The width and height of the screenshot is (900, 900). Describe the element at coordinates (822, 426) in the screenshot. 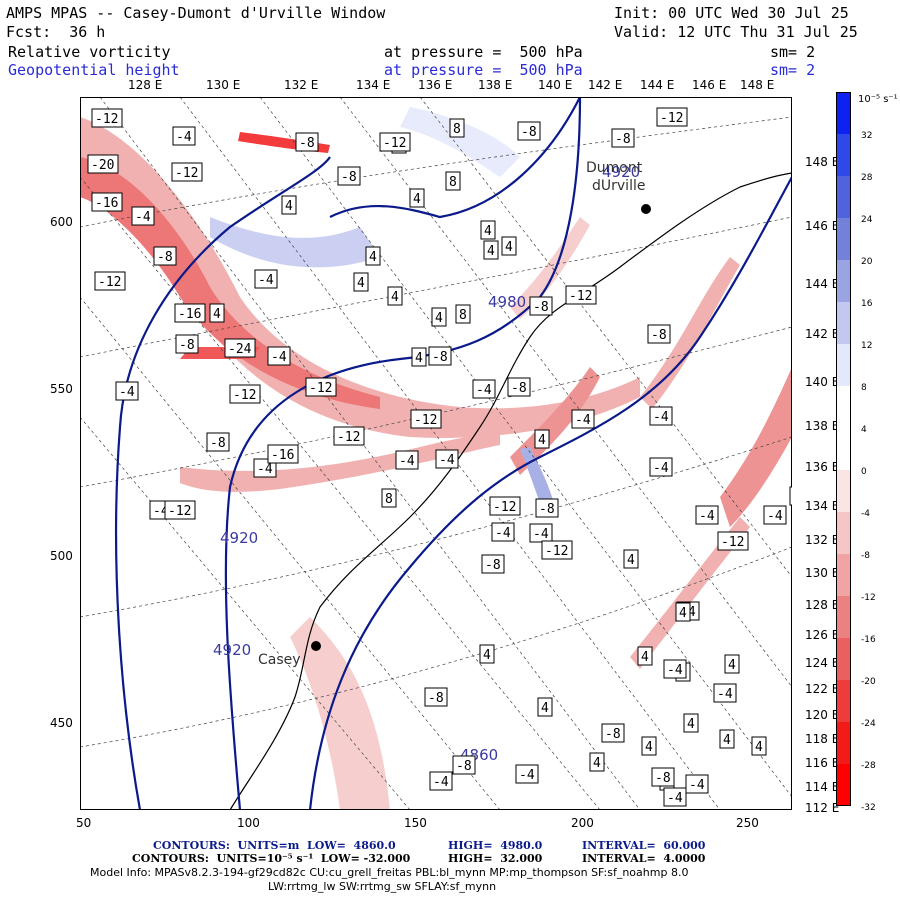

I see `right-lon-label: 138 E` at that location.